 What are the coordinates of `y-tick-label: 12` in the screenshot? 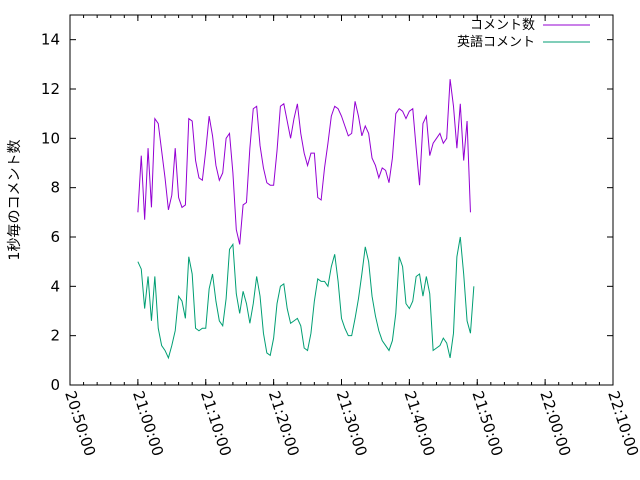 It's located at (50, 89).